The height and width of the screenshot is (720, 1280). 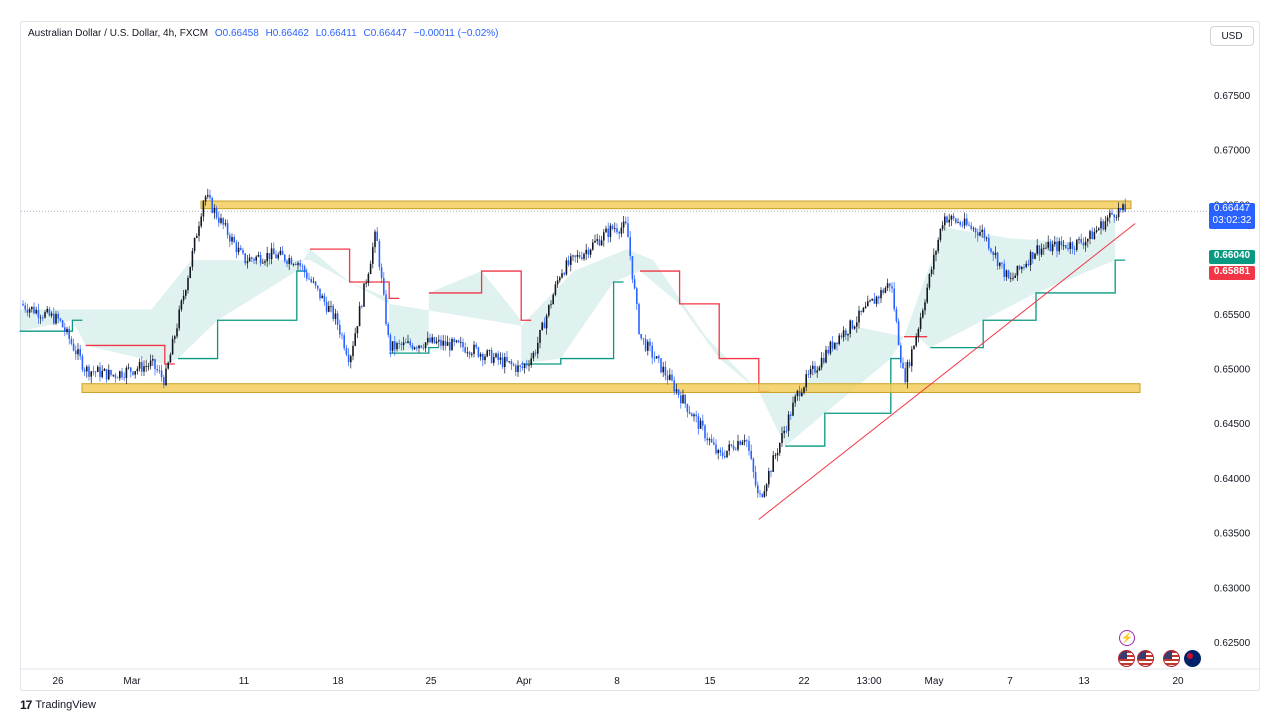 What do you see at coordinates (130, 354) in the screenshot?
I see `supertrend-down-segment` at bounding box center [130, 354].